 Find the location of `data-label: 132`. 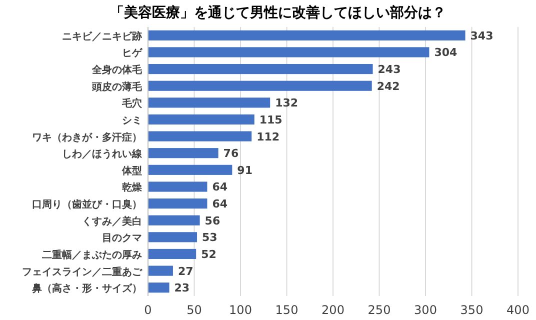

data-label: 132 is located at coordinates (286, 103).